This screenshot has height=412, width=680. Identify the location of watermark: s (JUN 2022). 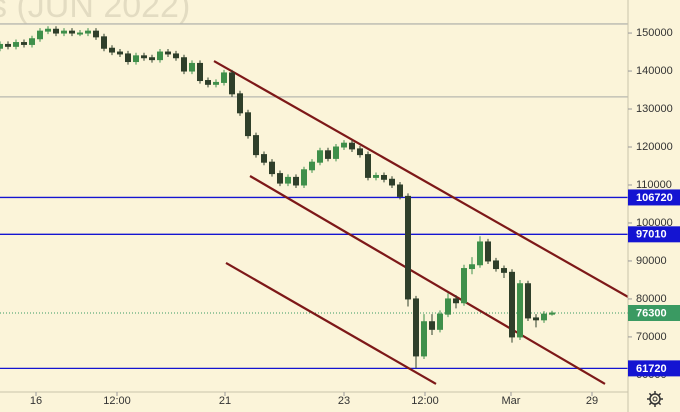
(95, 12).